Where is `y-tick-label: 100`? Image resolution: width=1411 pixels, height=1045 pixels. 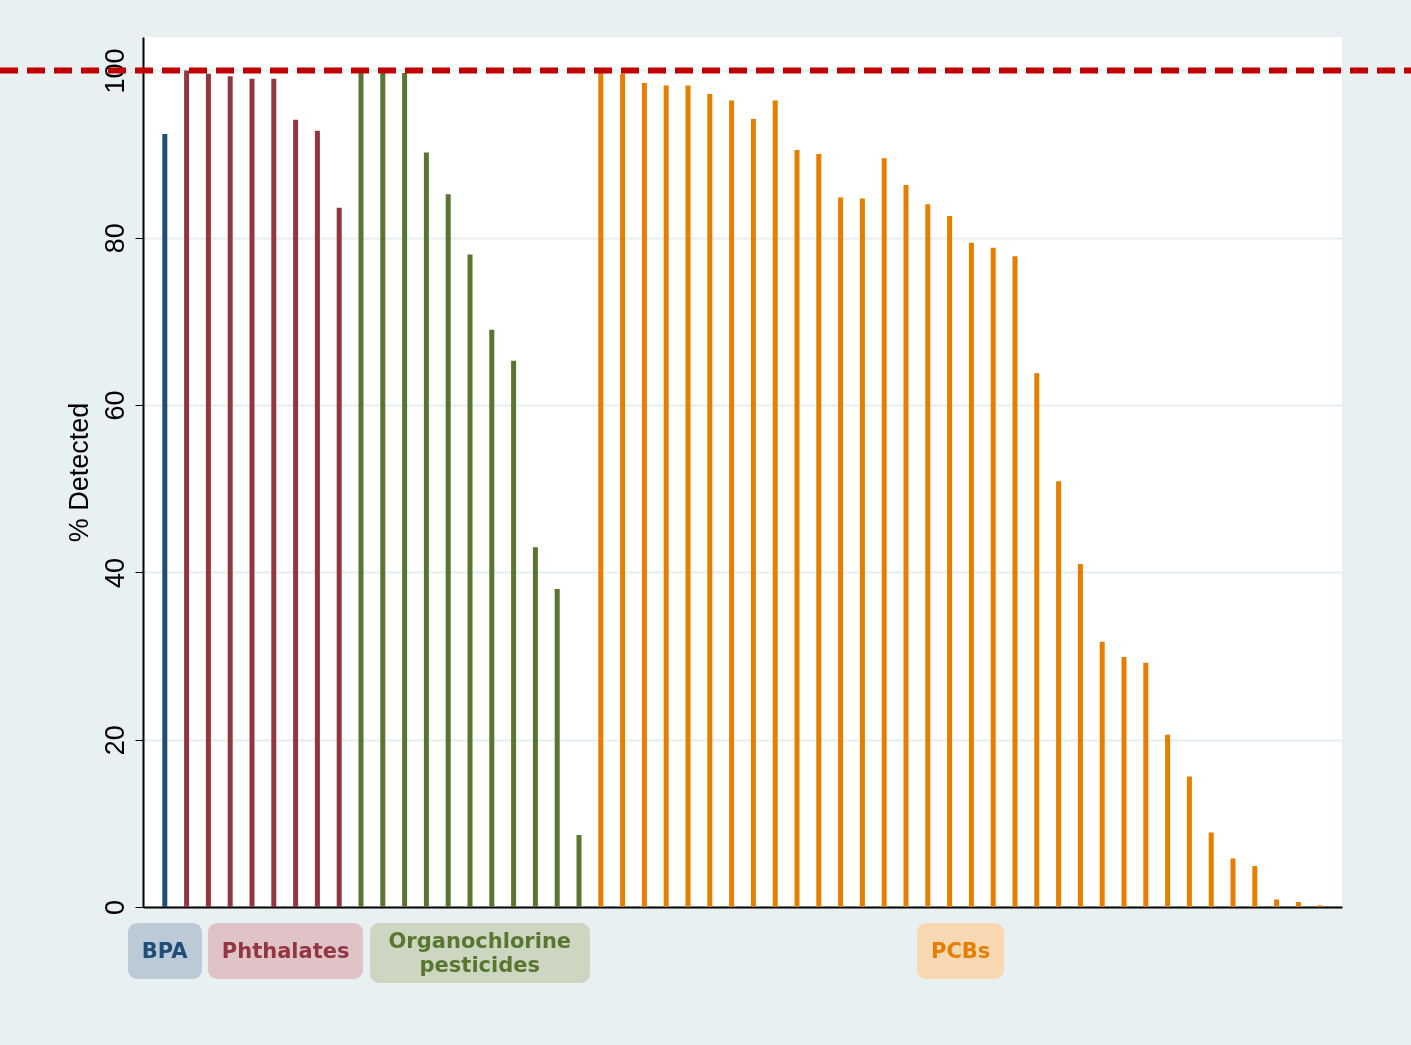
y-tick-label: 100 is located at coordinates (114, 71).